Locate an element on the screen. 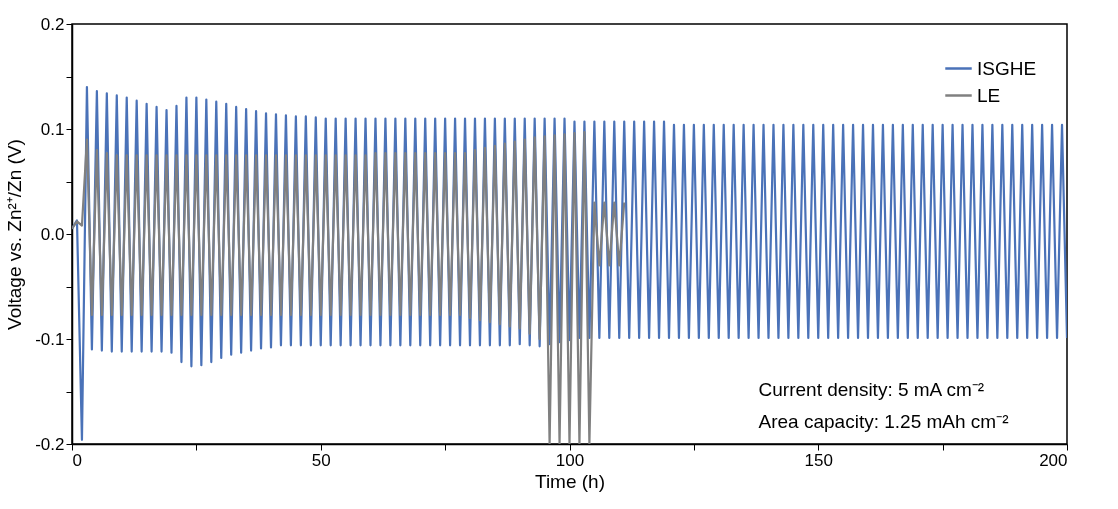 This screenshot has width=1118, height=509. y-tick-label: -0.1 is located at coordinates (50, 339).